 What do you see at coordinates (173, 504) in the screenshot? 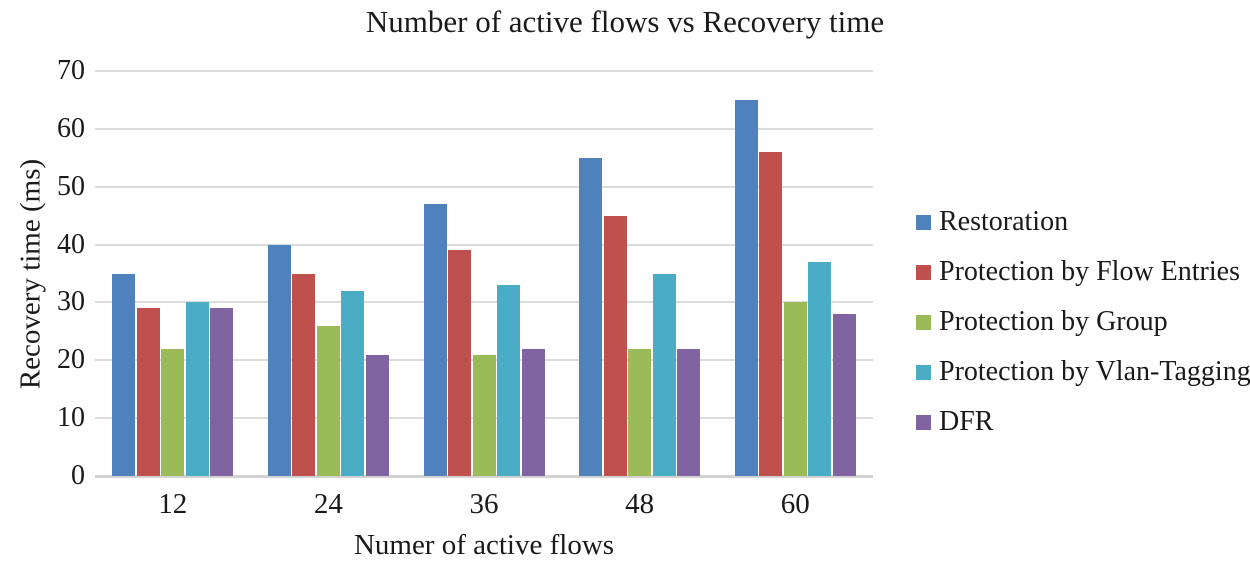
I see `x-tick-label: 12` at bounding box center [173, 504].